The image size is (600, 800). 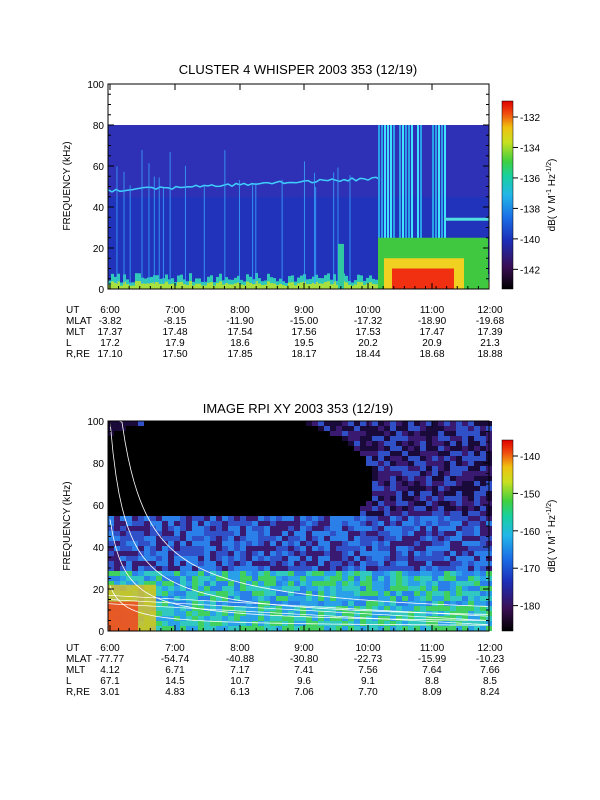 What do you see at coordinates (530, 240) in the screenshot?
I see `colorbar-tick-label: -140` at bounding box center [530, 240].